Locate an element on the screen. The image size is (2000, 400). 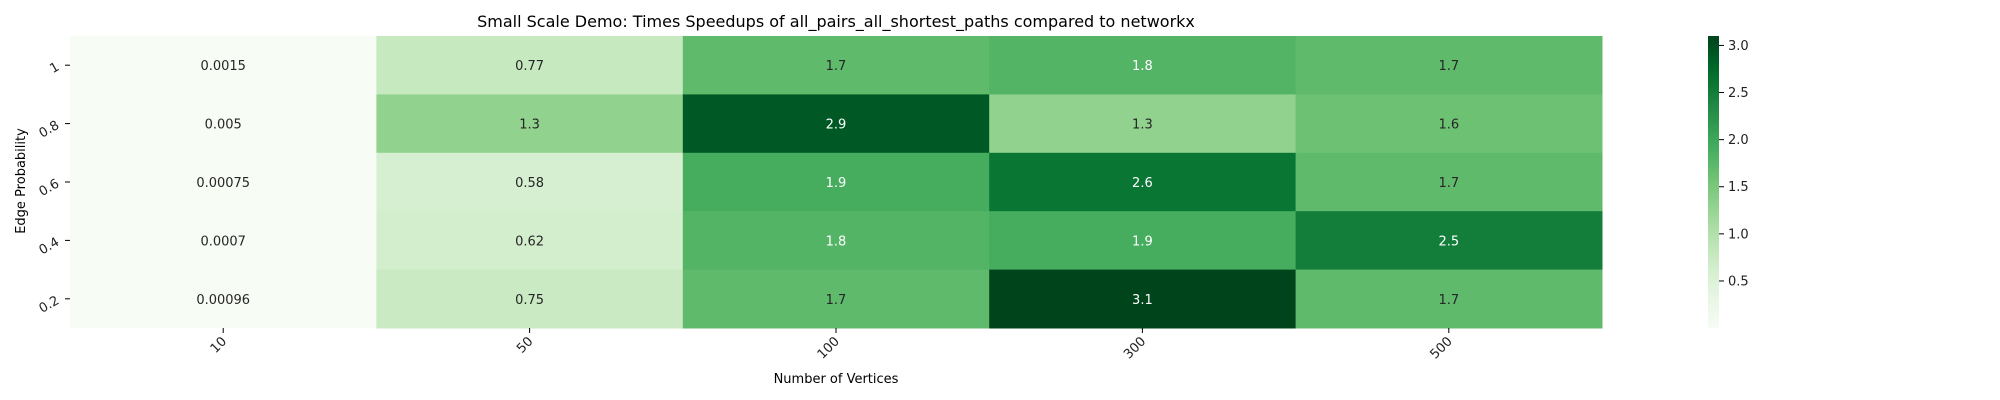
x-tick-label: 300 is located at coordinates (1135, 348).